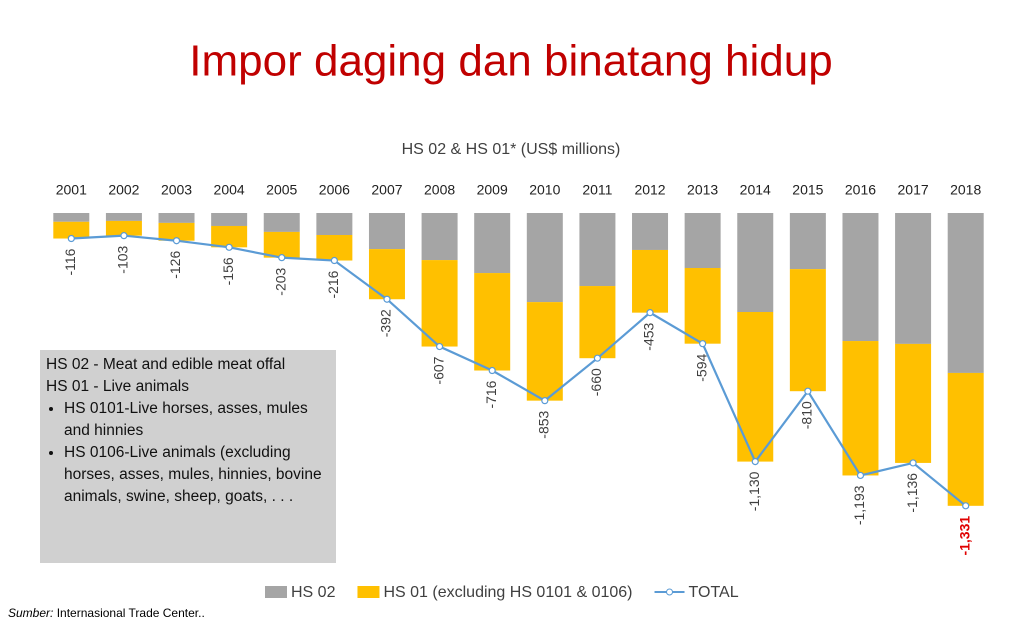 The width and height of the screenshot is (1023, 629). Describe the element at coordinates (754, 491) in the screenshot. I see `data-label: -1,130` at that location.